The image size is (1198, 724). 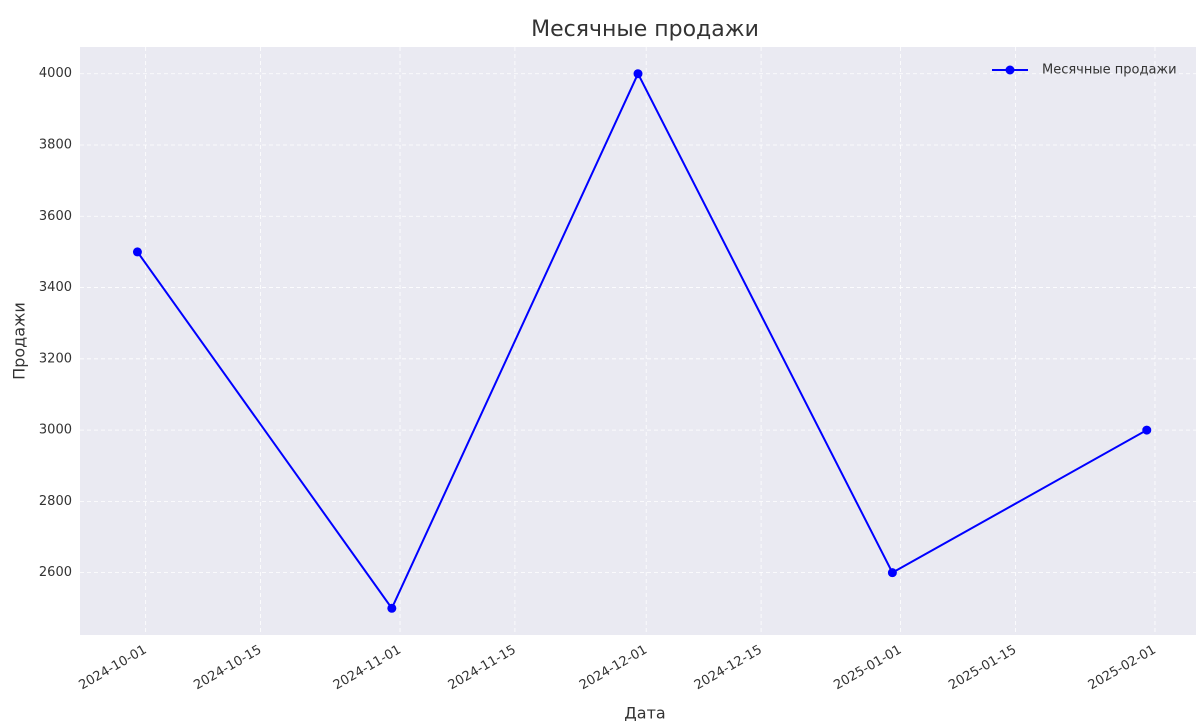 What do you see at coordinates (728, 668) in the screenshot?
I see `x-tick-label: 2024-12-15` at bounding box center [728, 668].